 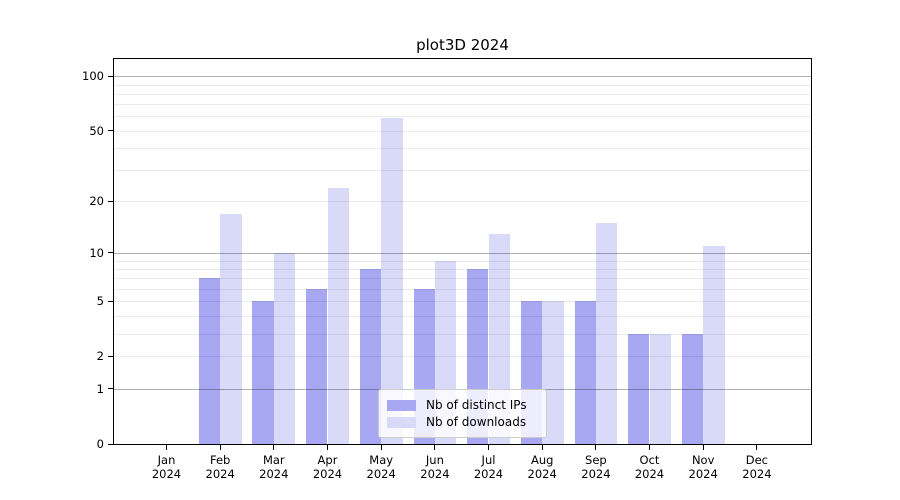 I want to click on y-tick-label: 100, so click(x=93, y=76).